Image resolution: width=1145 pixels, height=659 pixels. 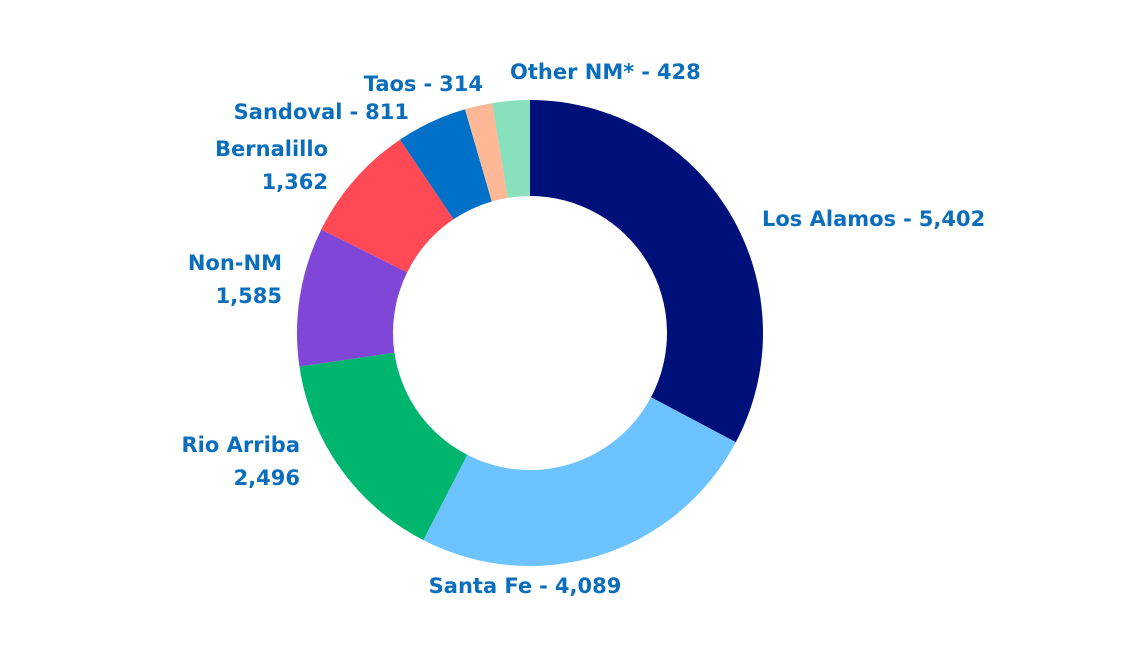 What do you see at coordinates (241, 461) in the screenshot?
I see `slice-label: Rio Arriba 2,496` at bounding box center [241, 461].